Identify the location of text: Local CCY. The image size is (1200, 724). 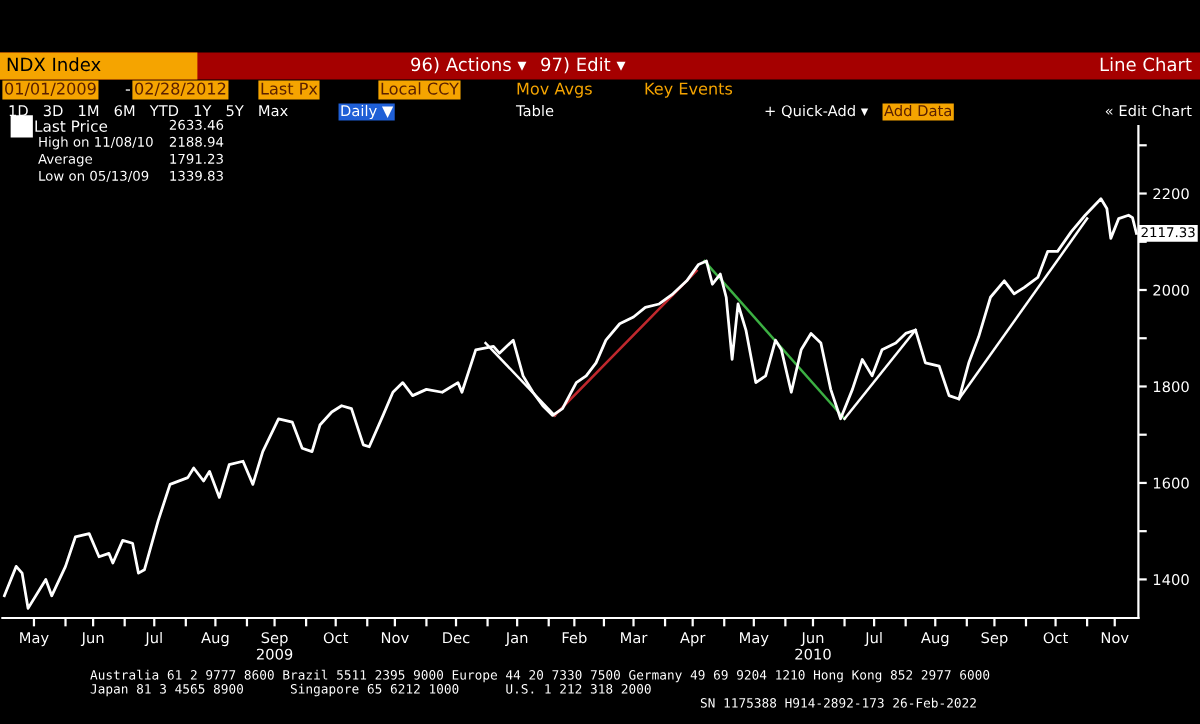
(420, 88).